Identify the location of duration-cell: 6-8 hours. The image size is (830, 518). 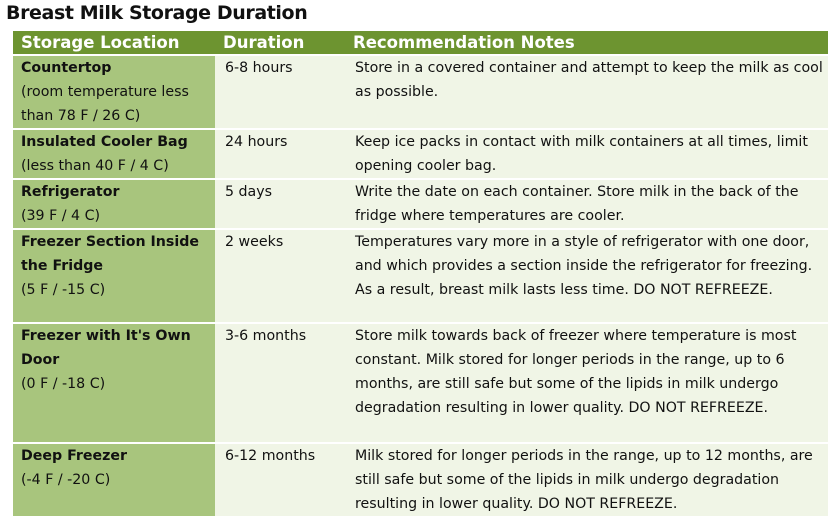
(280, 92).